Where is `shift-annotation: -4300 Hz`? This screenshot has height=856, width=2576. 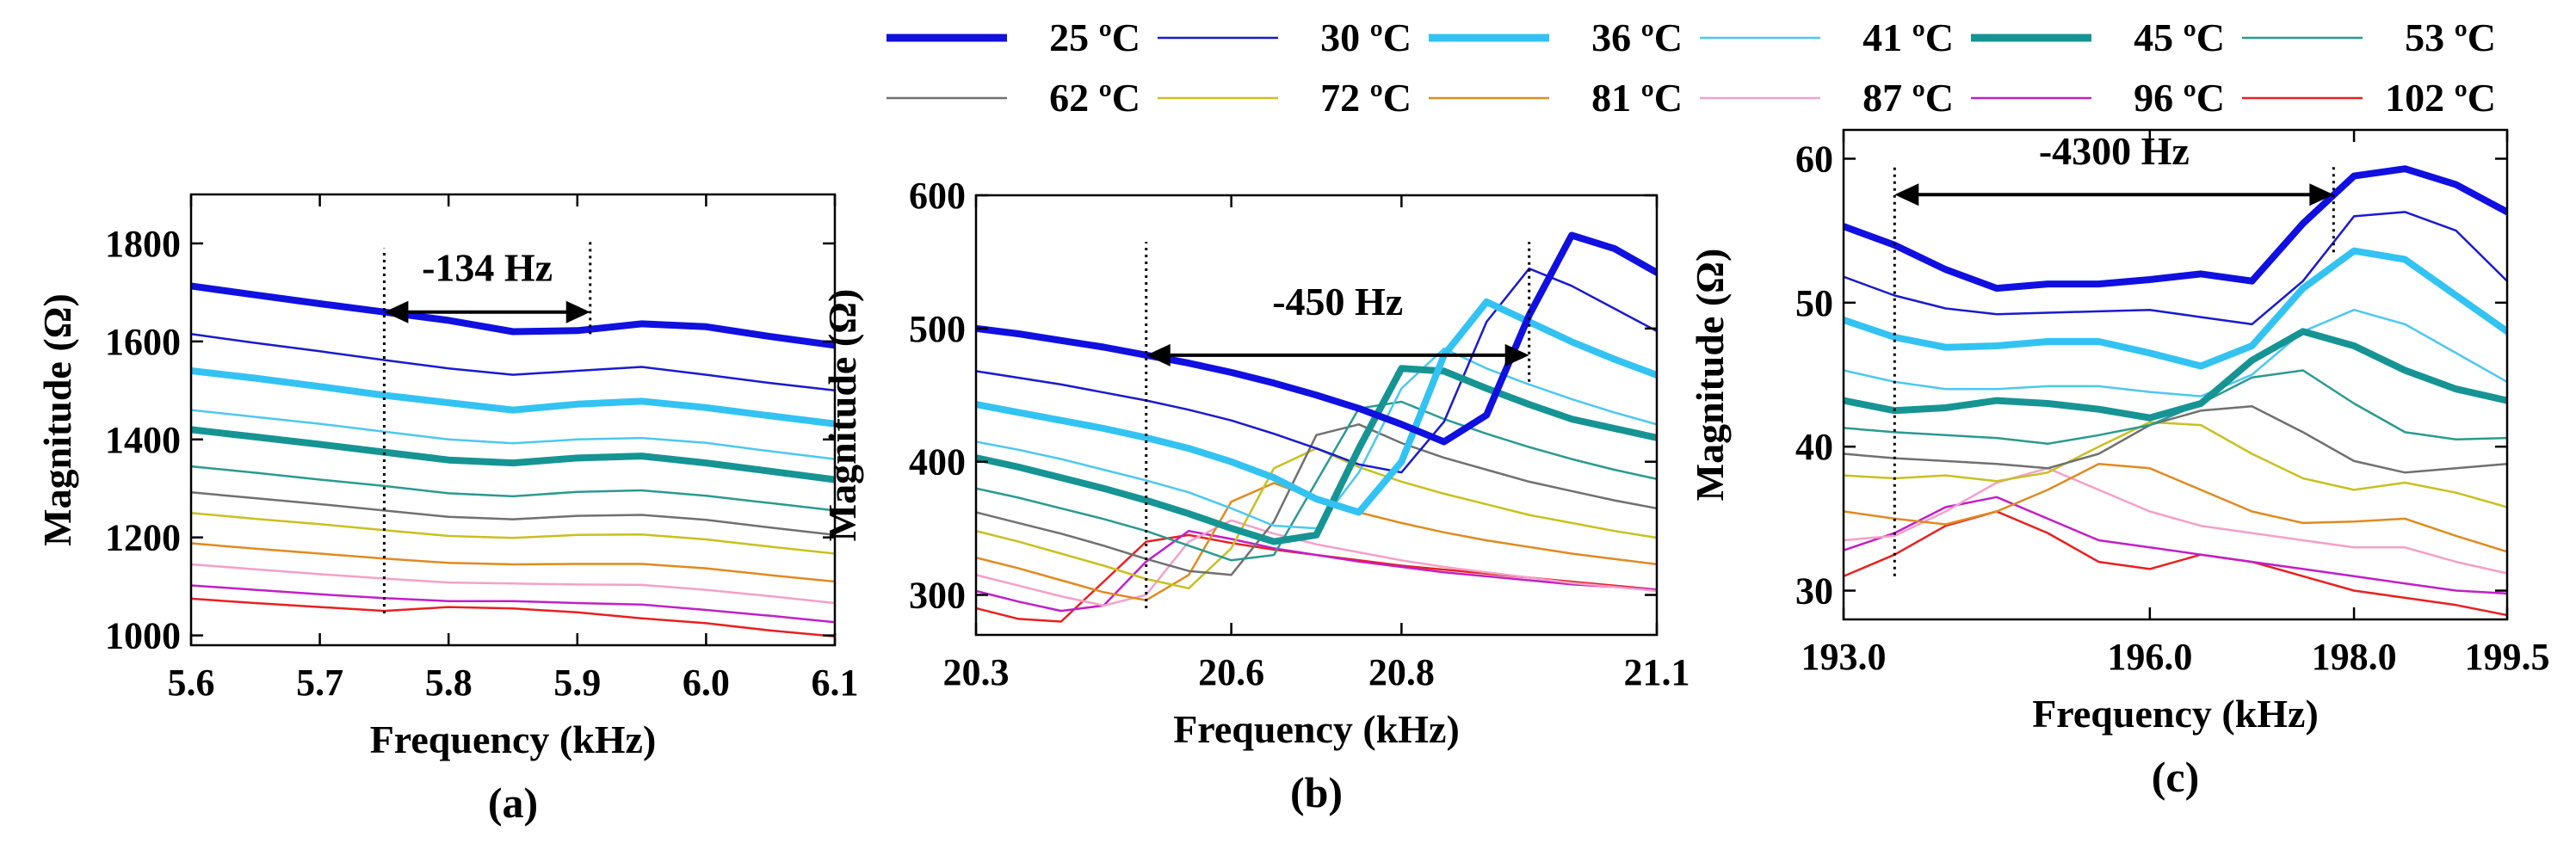 shift-annotation: -4300 Hz is located at coordinates (2114, 151).